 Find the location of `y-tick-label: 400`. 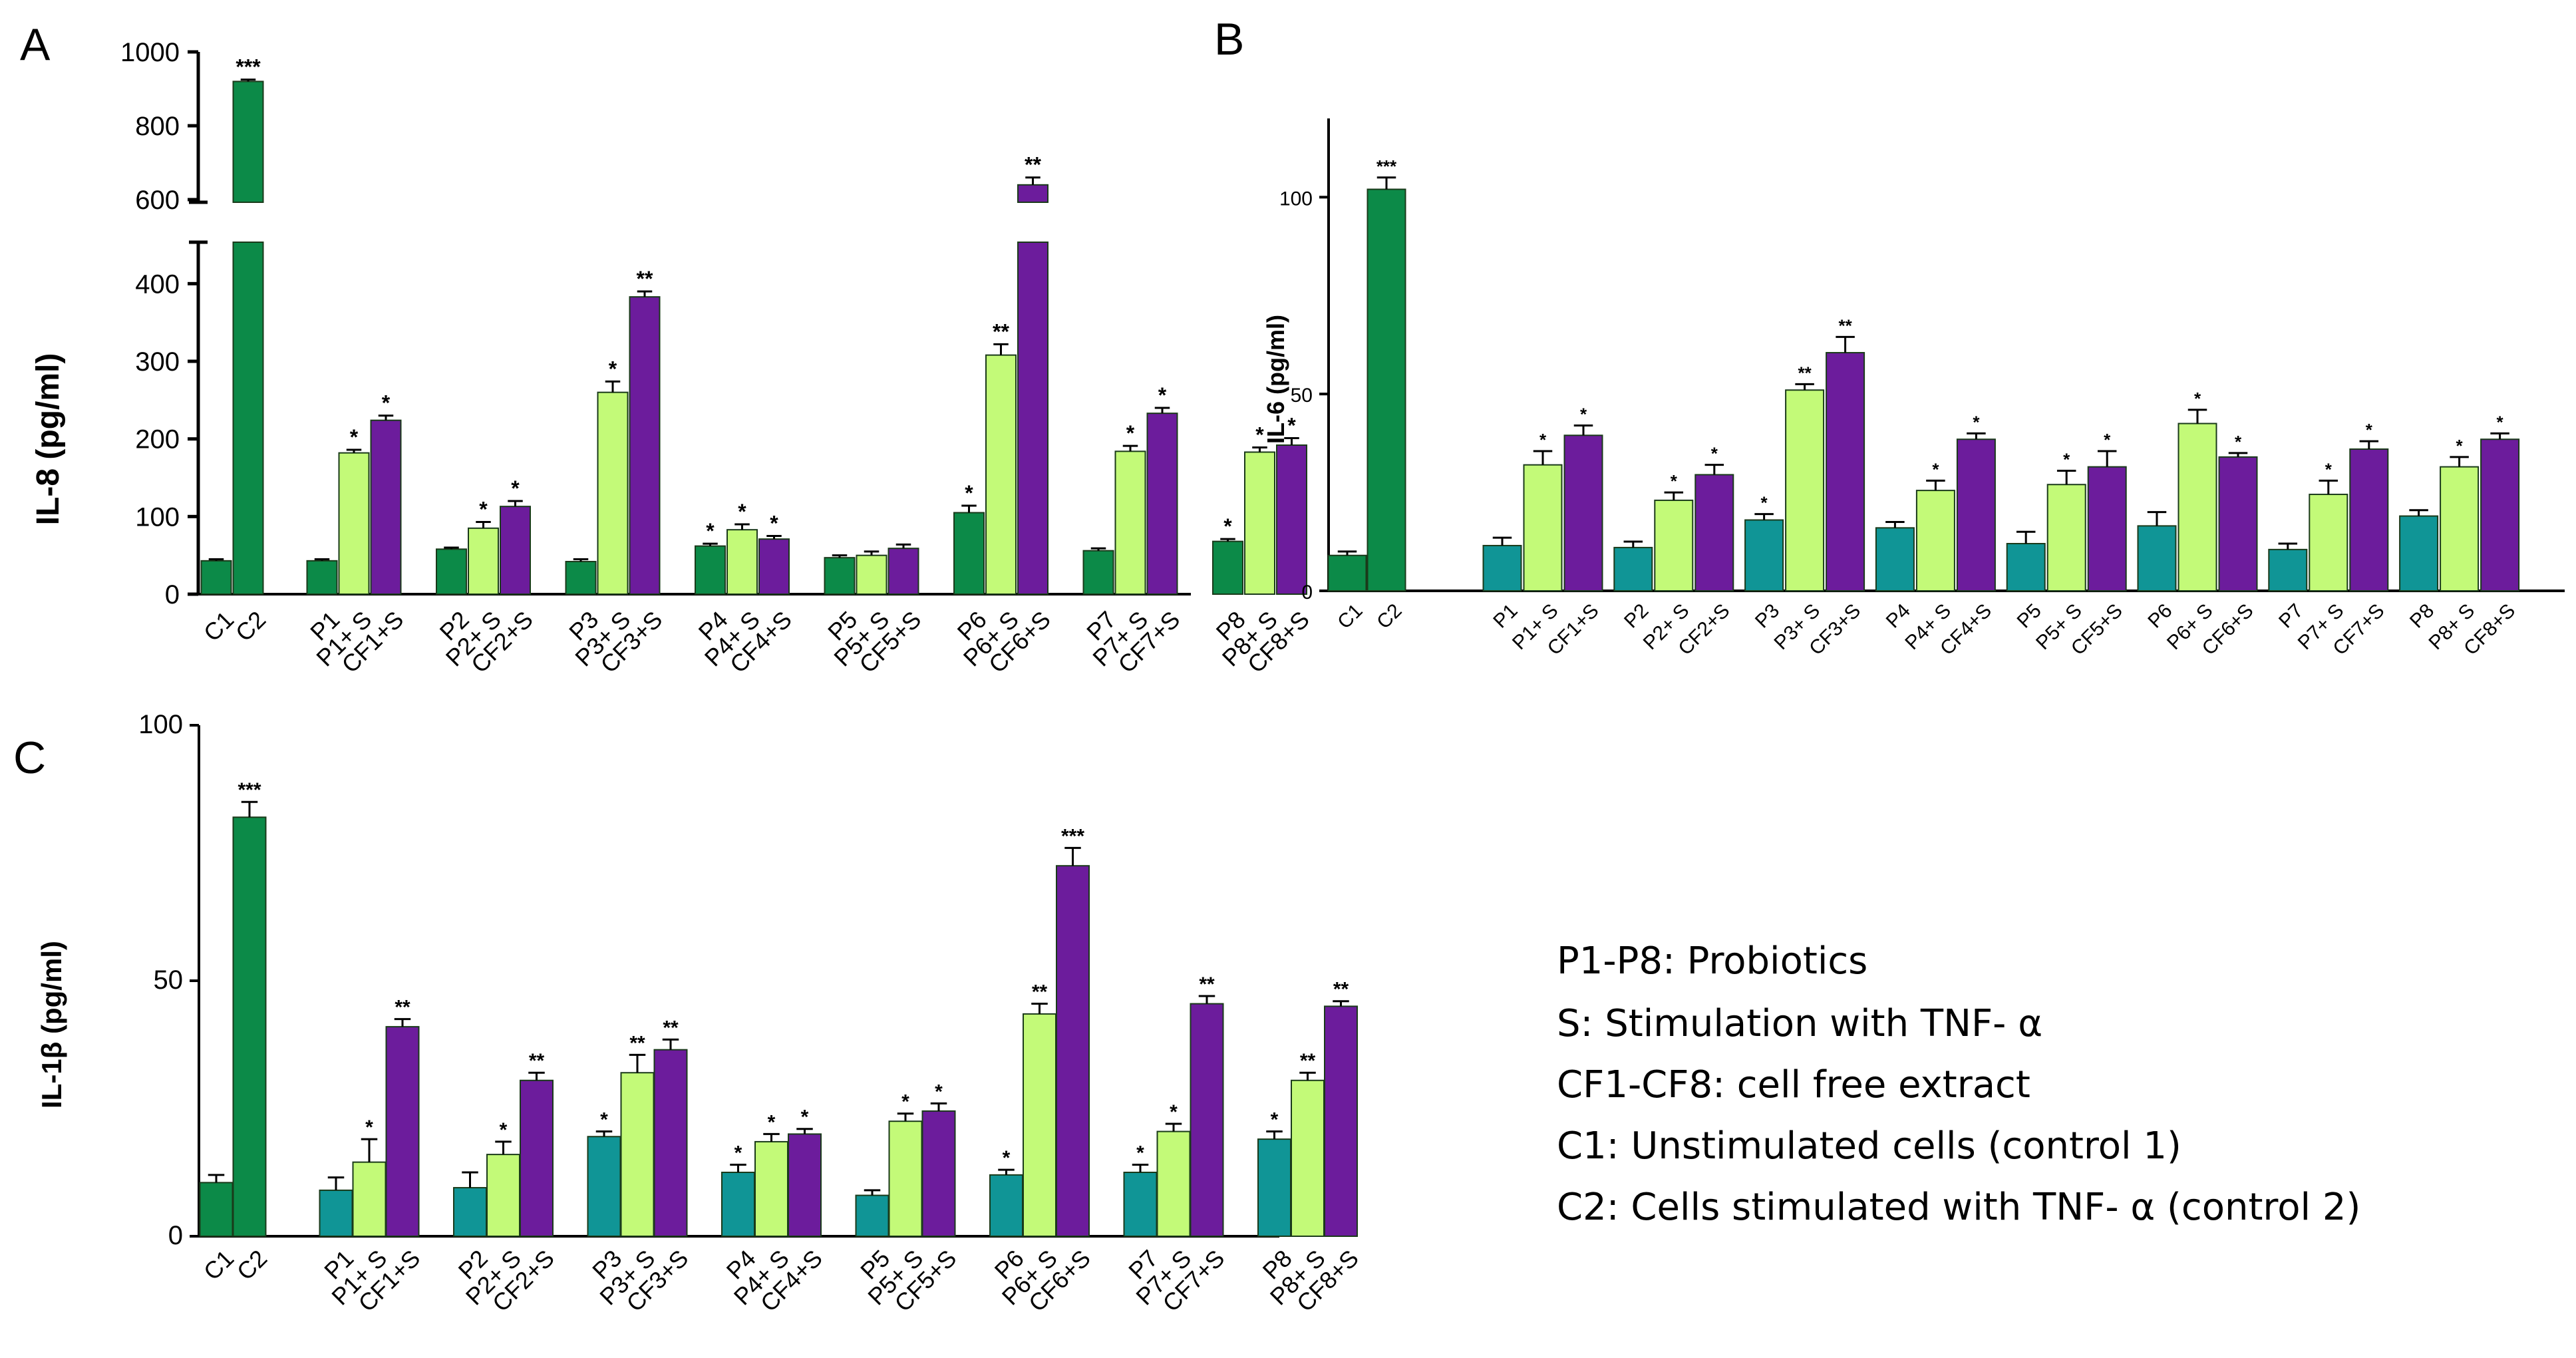

y-tick-label: 400 is located at coordinates (157, 284).